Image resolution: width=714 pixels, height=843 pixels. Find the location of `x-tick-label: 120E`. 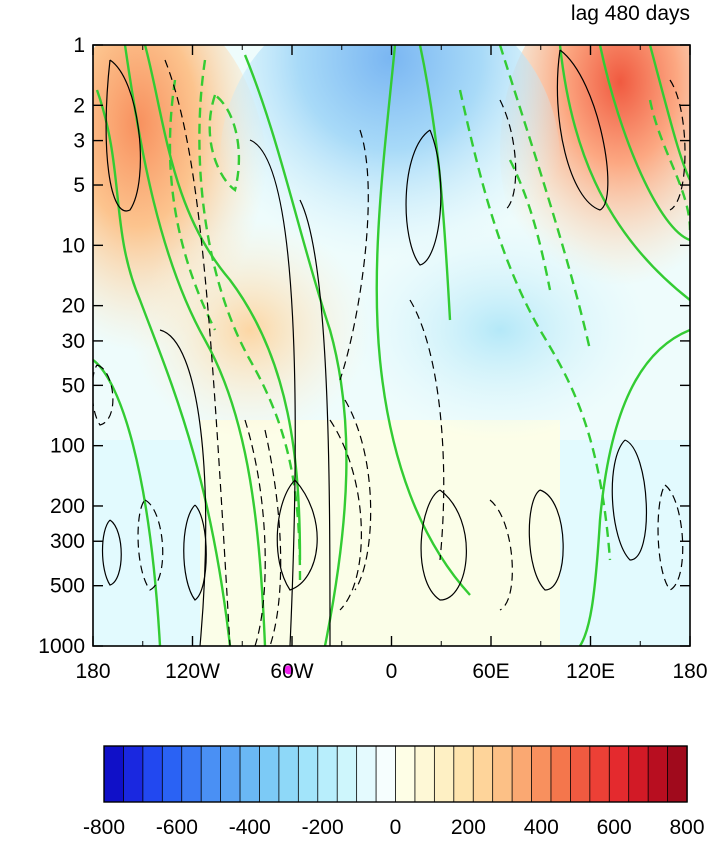

x-tick-label: 120E is located at coordinates (590, 671).